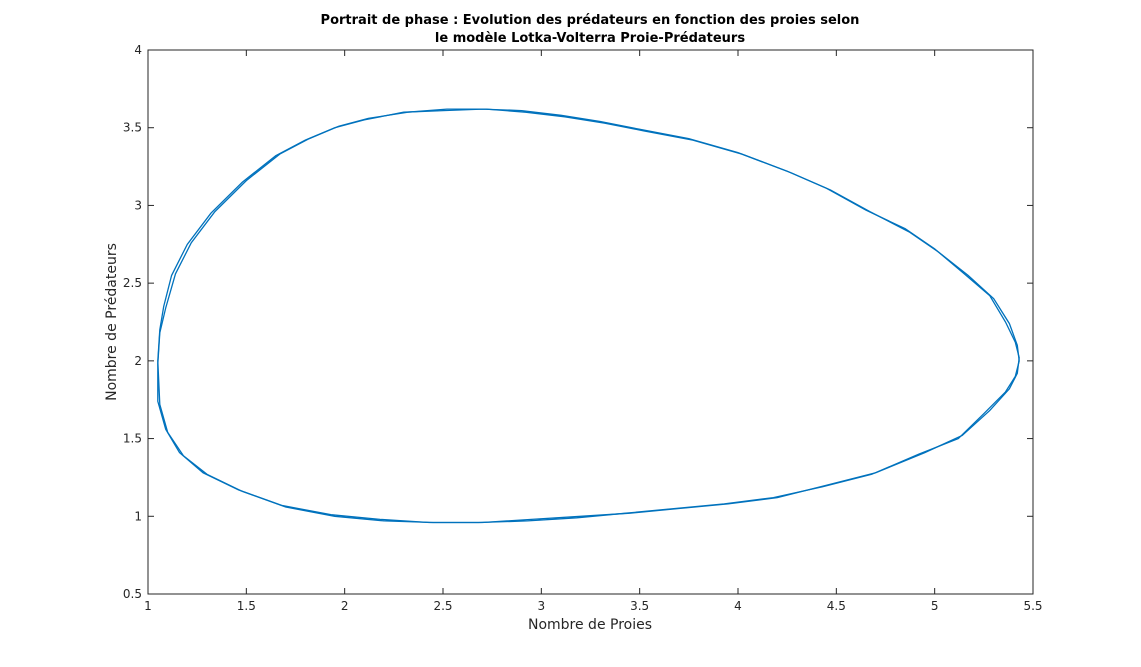 The height and width of the screenshot is (667, 1141). What do you see at coordinates (246, 606) in the screenshot?
I see `x-tick-label: 1.5` at bounding box center [246, 606].